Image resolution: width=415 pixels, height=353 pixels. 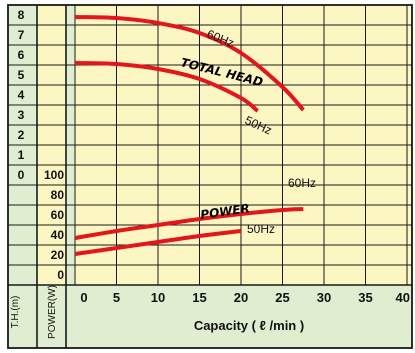 What do you see at coordinates (21, 95) in the screenshot?
I see `th-tick-label: 4` at bounding box center [21, 95].